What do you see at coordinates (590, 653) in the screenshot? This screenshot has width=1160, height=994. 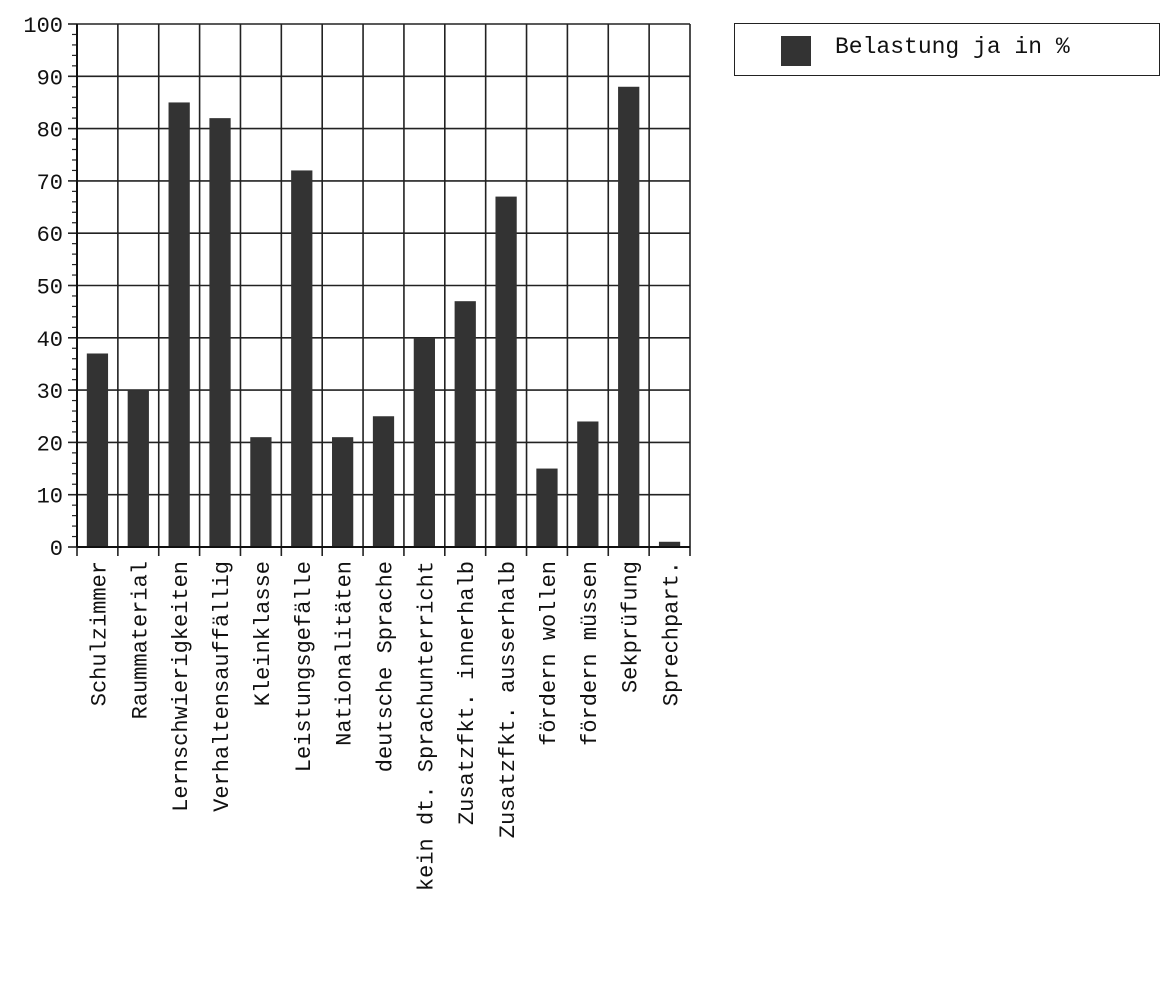 I see `x-category-label: fördern müssen` at bounding box center [590, 653].